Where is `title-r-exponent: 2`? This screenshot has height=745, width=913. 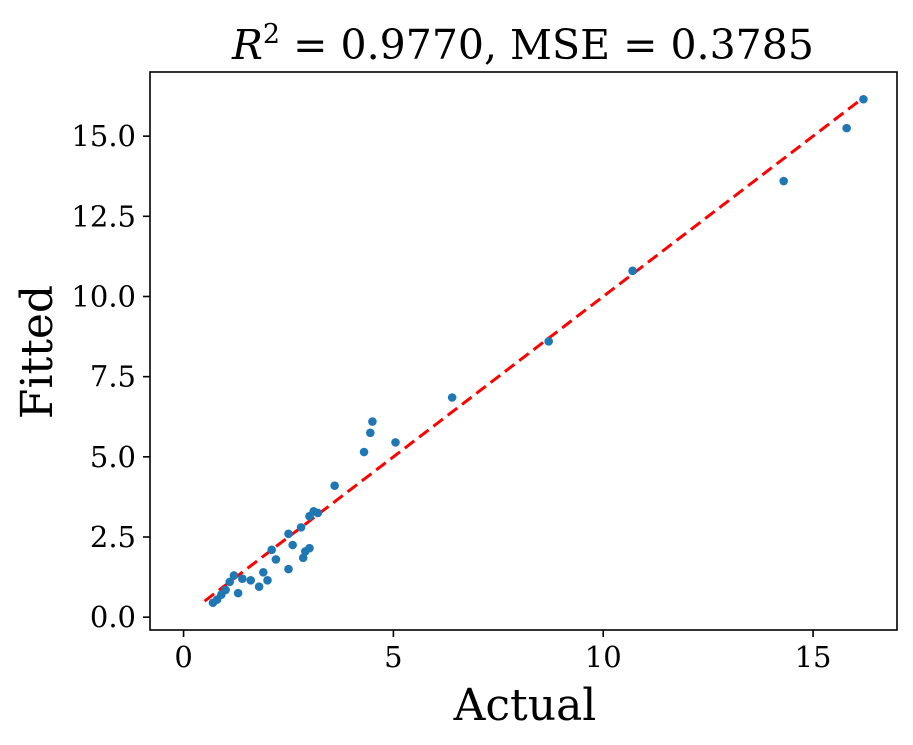 title-r-exponent: 2 is located at coordinates (271, 34).